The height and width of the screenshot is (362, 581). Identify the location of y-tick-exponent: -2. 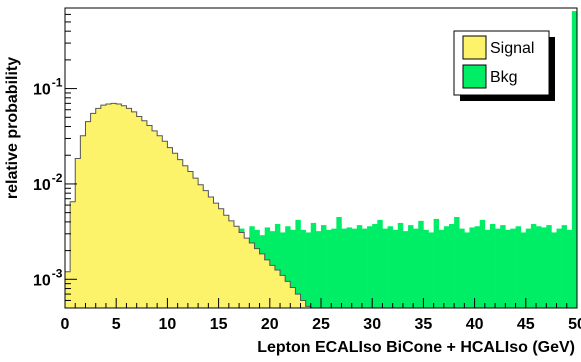
(57, 178).